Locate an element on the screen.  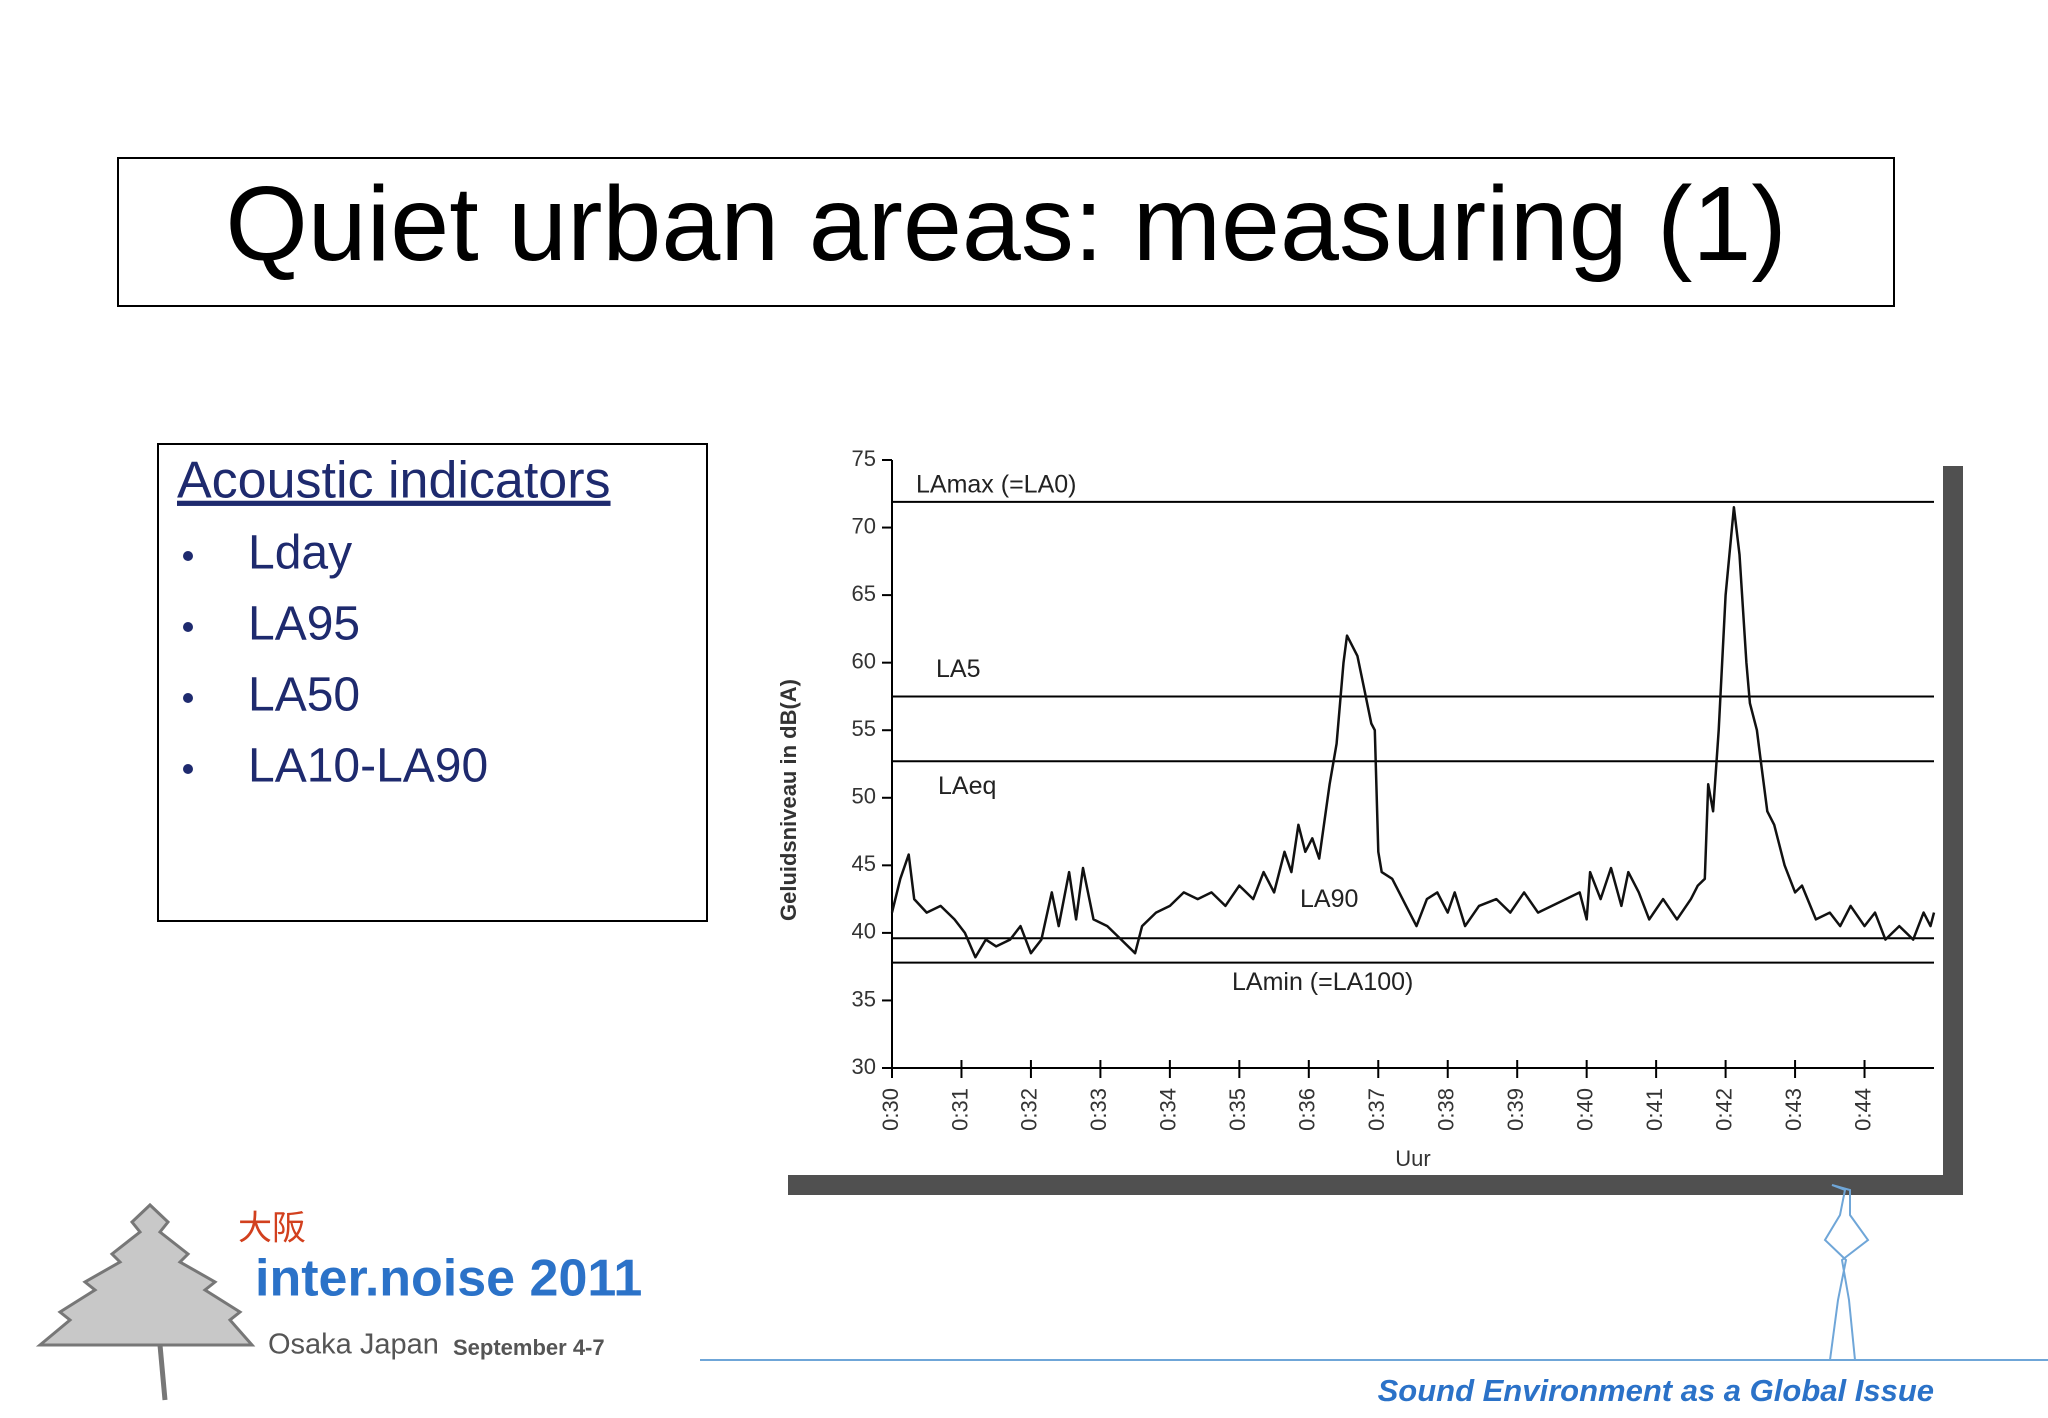
x-tick-label: 0:41 is located at coordinates (1654, 1109).